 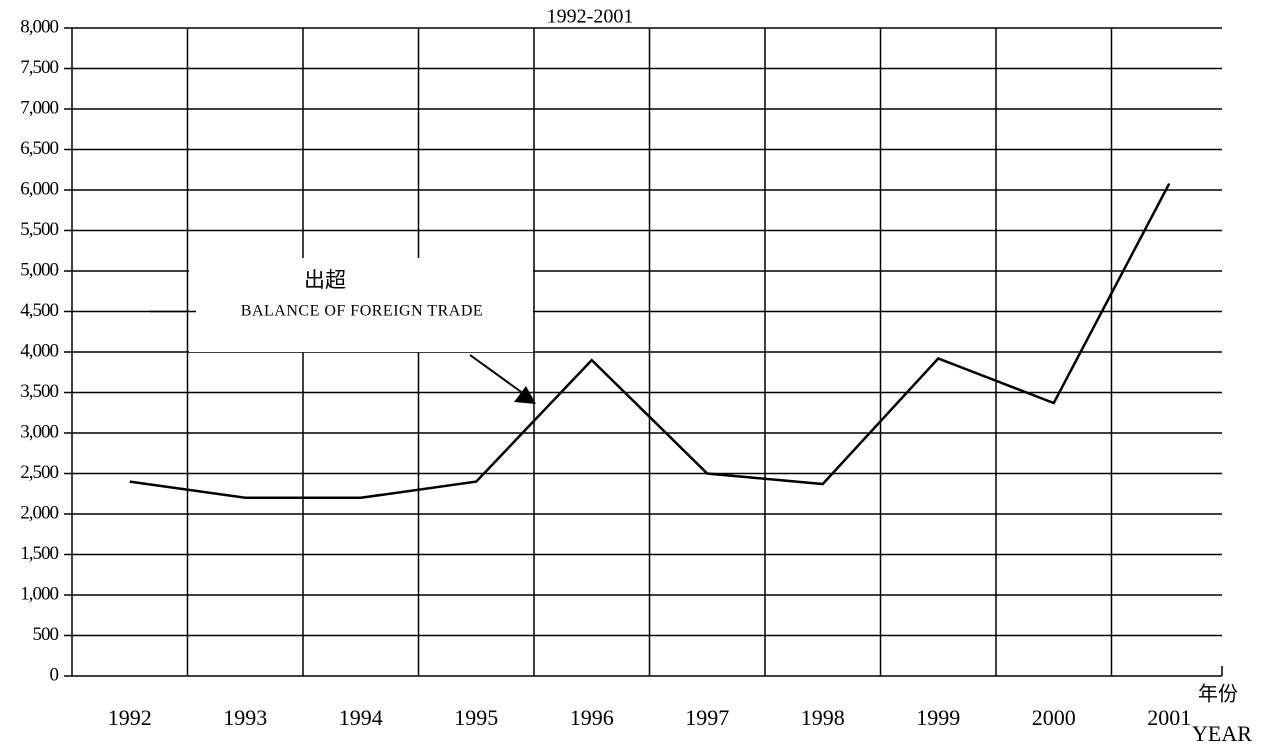 What do you see at coordinates (590, 17) in the screenshot?
I see `chart-title: 1992-2001` at bounding box center [590, 17].